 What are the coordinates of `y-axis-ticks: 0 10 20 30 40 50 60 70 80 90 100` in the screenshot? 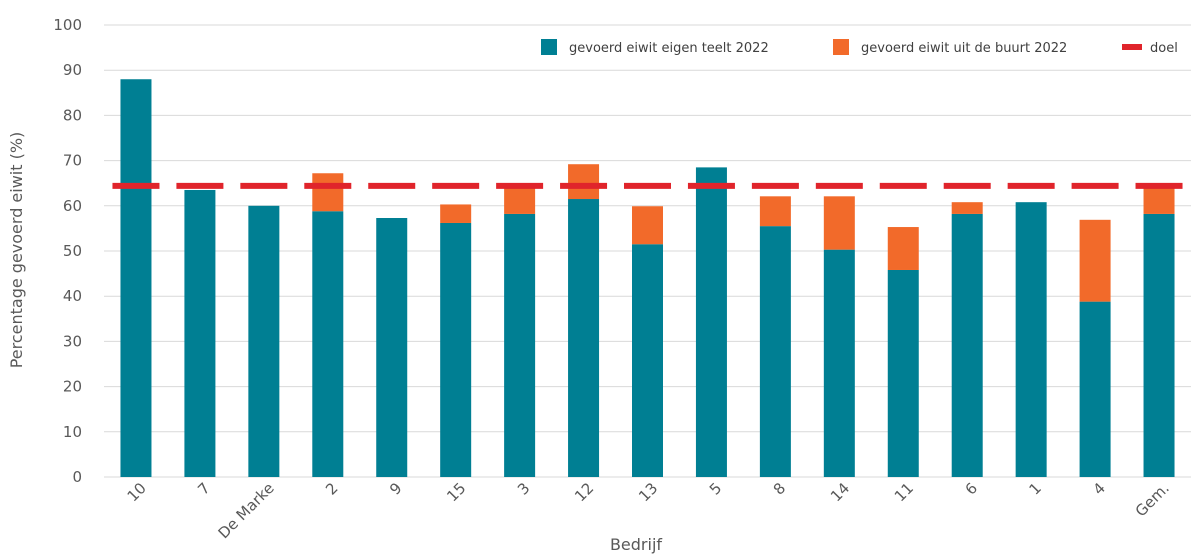 It's located at (67, 251).